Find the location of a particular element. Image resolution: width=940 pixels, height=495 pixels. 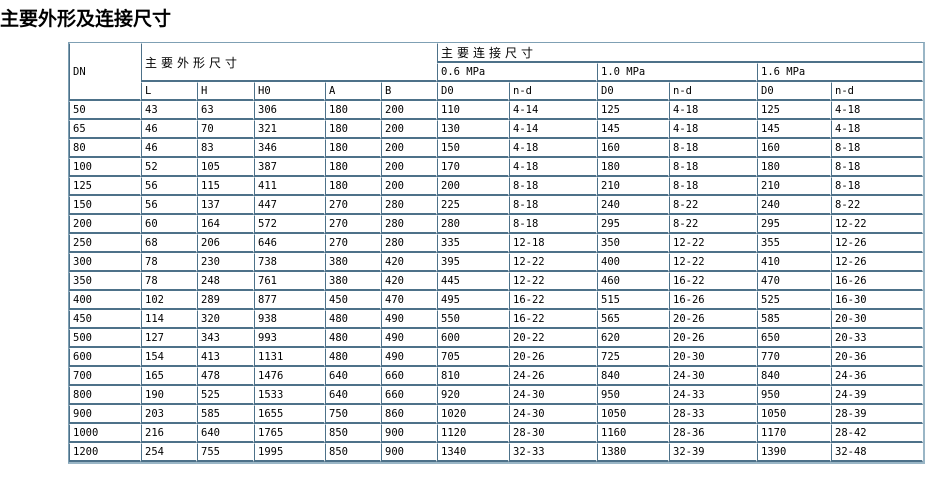

dn-cell: 450 is located at coordinates (105, 319).